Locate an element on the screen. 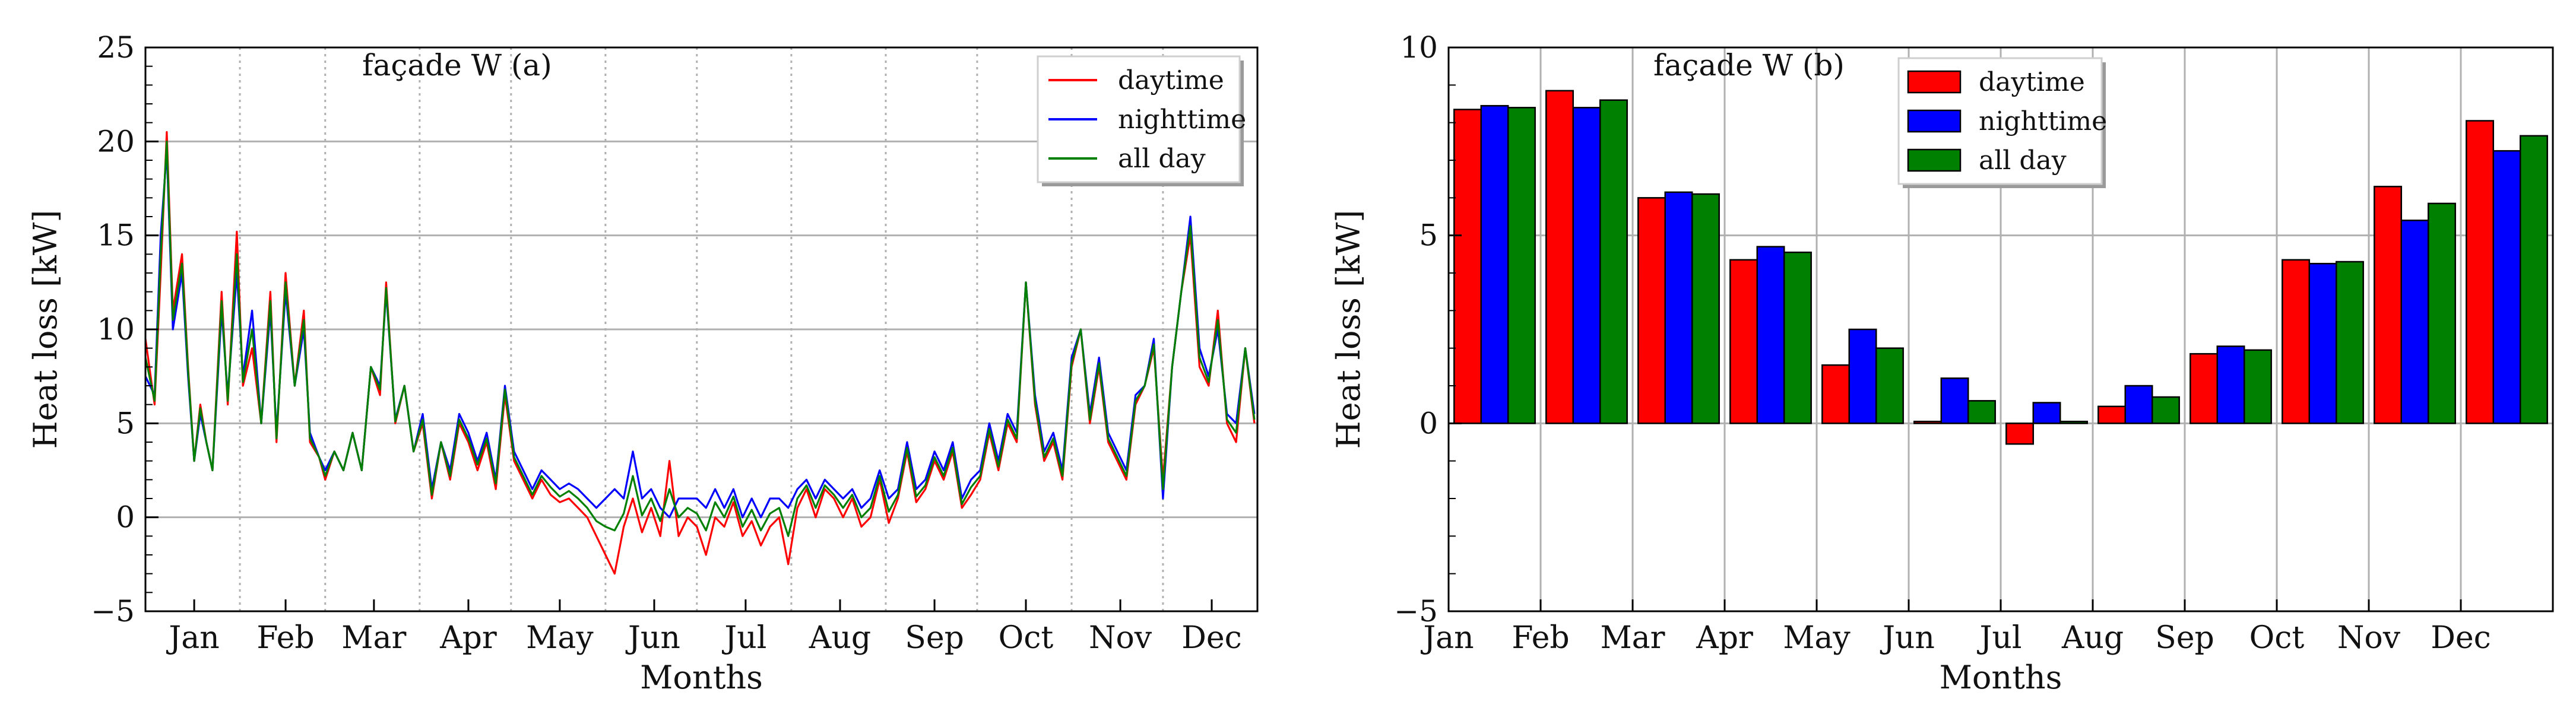 This screenshot has width=2576, height=708. chart-b-legend-swatch-daytime is located at coordinates (1935, 82).